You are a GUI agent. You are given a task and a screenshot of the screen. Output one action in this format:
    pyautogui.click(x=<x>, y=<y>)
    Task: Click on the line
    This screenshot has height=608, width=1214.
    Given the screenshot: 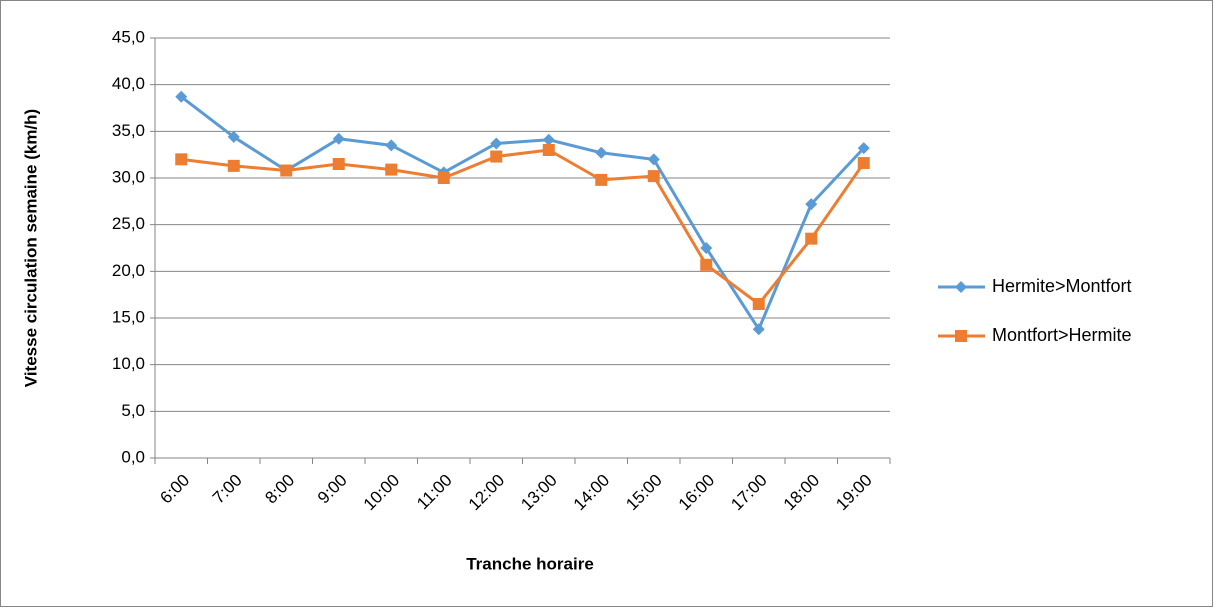 What is the action you would take?
    pyautogui.click(x=523, y=227)
    